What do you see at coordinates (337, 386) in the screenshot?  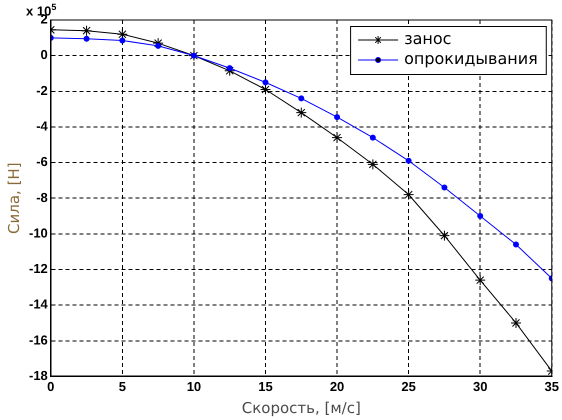 I see `x-tick-label: 20` at bounding box center [337, 386].